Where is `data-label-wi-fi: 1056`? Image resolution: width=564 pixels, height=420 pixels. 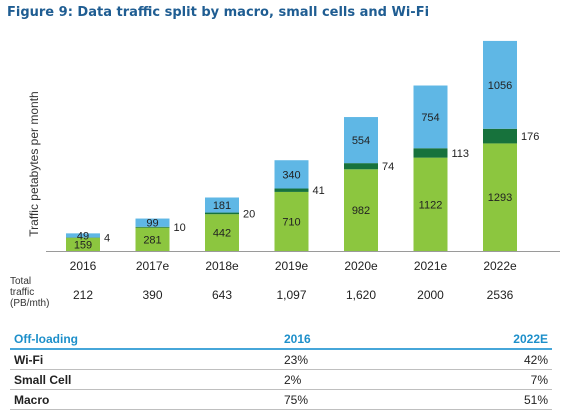
data-label-wi-fi: 1056 is located at coordinates (500, 86).